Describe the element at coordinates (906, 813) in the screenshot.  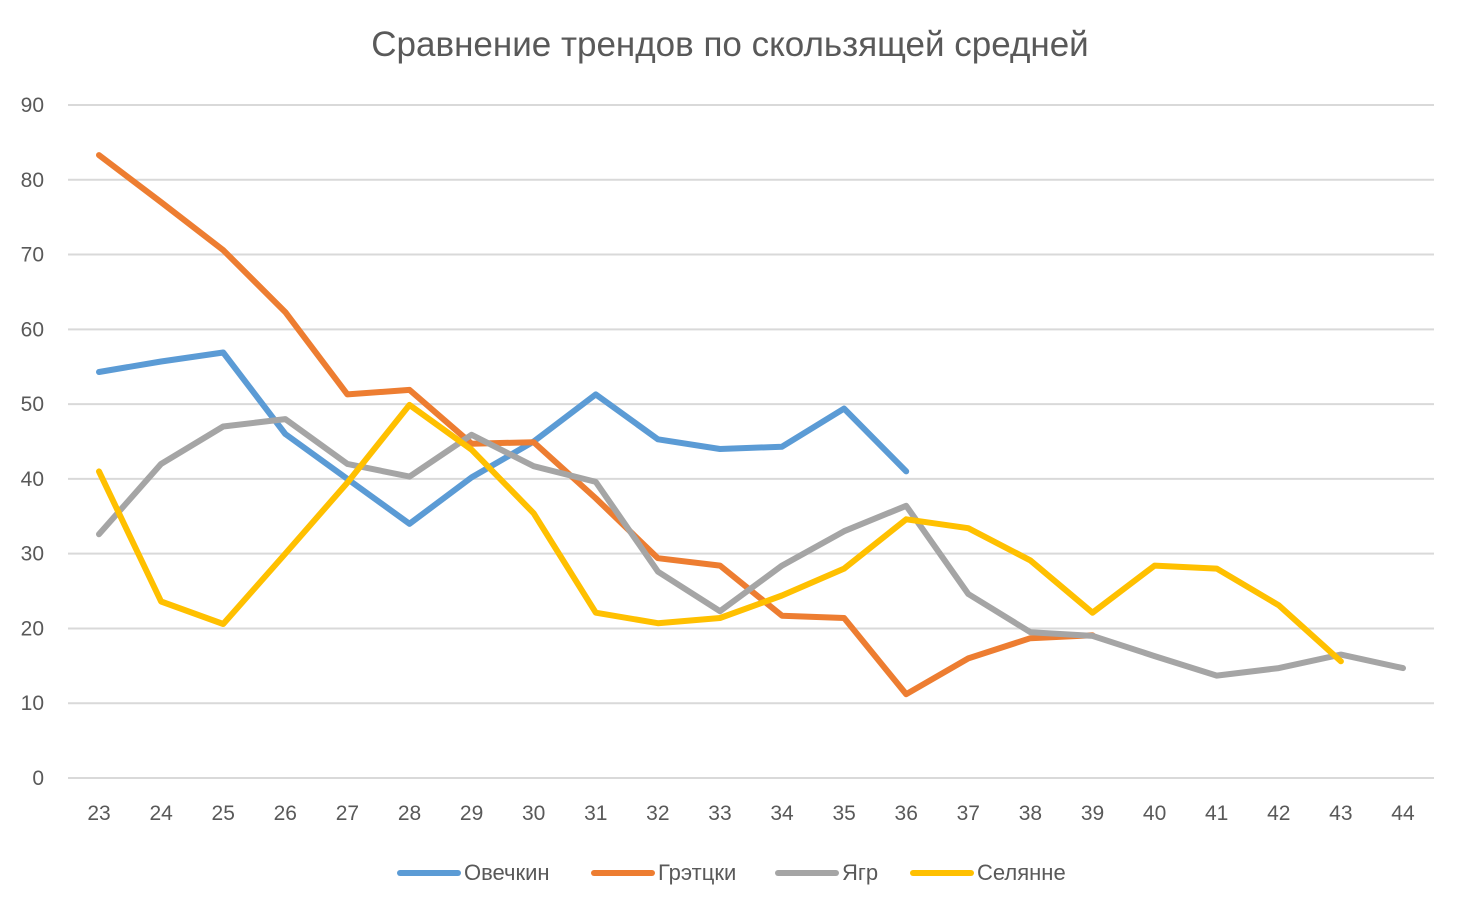
I see `x-tick-label: 36` at that location.